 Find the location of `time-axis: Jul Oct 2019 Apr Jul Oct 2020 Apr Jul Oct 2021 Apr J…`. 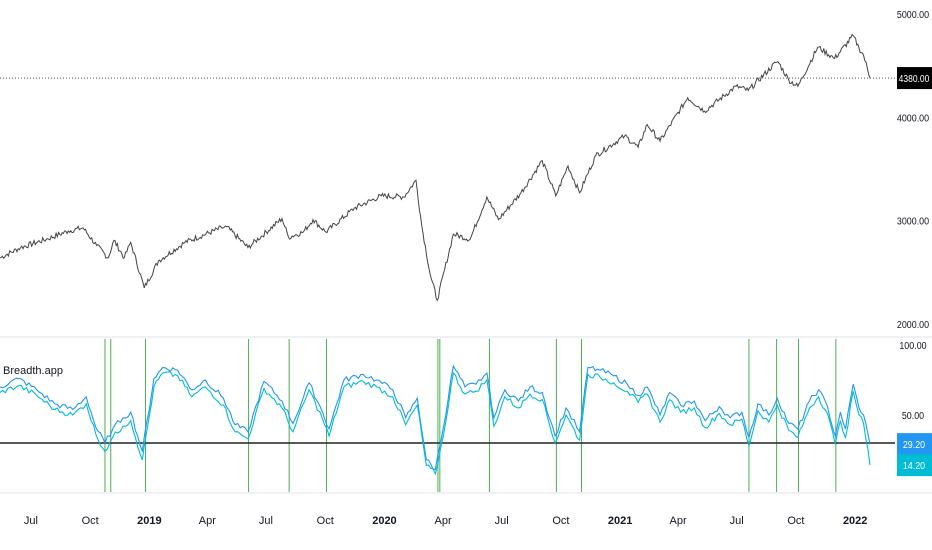

time-axis: Jul Oct 2019 Apr Jul Oct 2020 Apr Jul Oct 2021 Apr J… is located at coordinates (446, 521).